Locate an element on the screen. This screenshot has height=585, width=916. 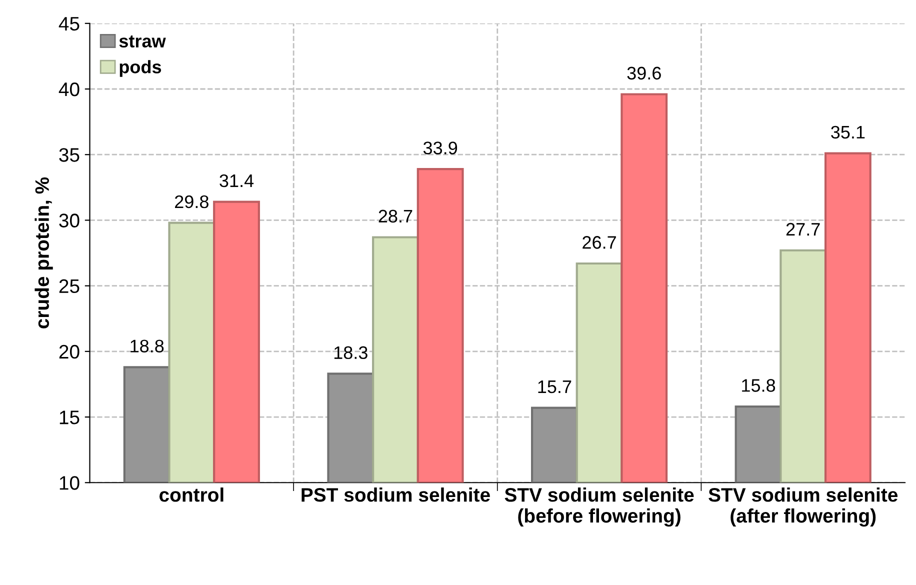
data-label: 26.7 is located at coordinates (599, 242).